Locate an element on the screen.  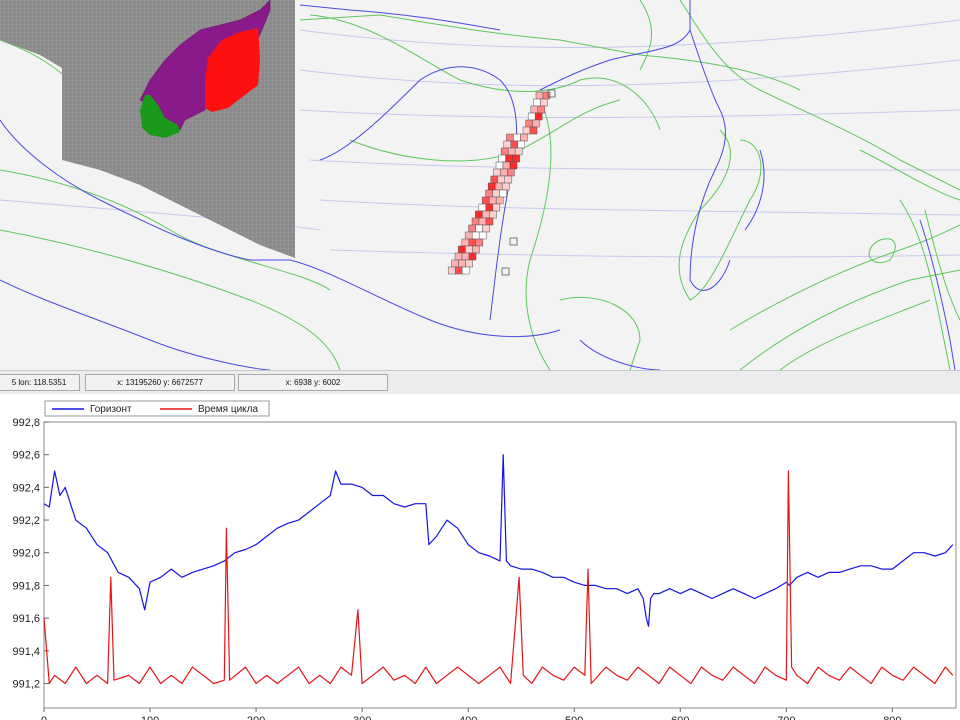
y-tick-label: 992,8 is located at coordinates (26, 423).